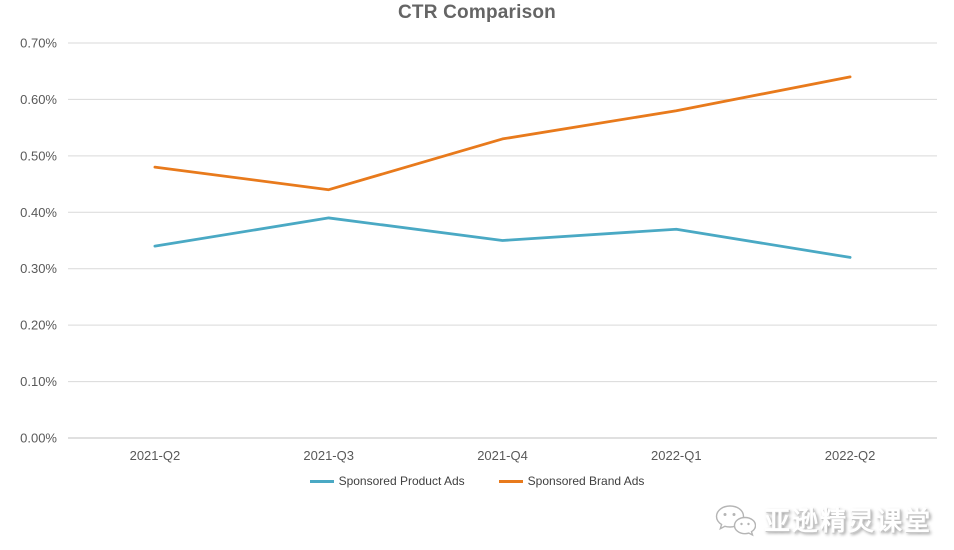  What do you see at coordinates (477, 12) in the screenshot?
I see `chart-title: CTR Comparison` at bounding box center [477, 12].